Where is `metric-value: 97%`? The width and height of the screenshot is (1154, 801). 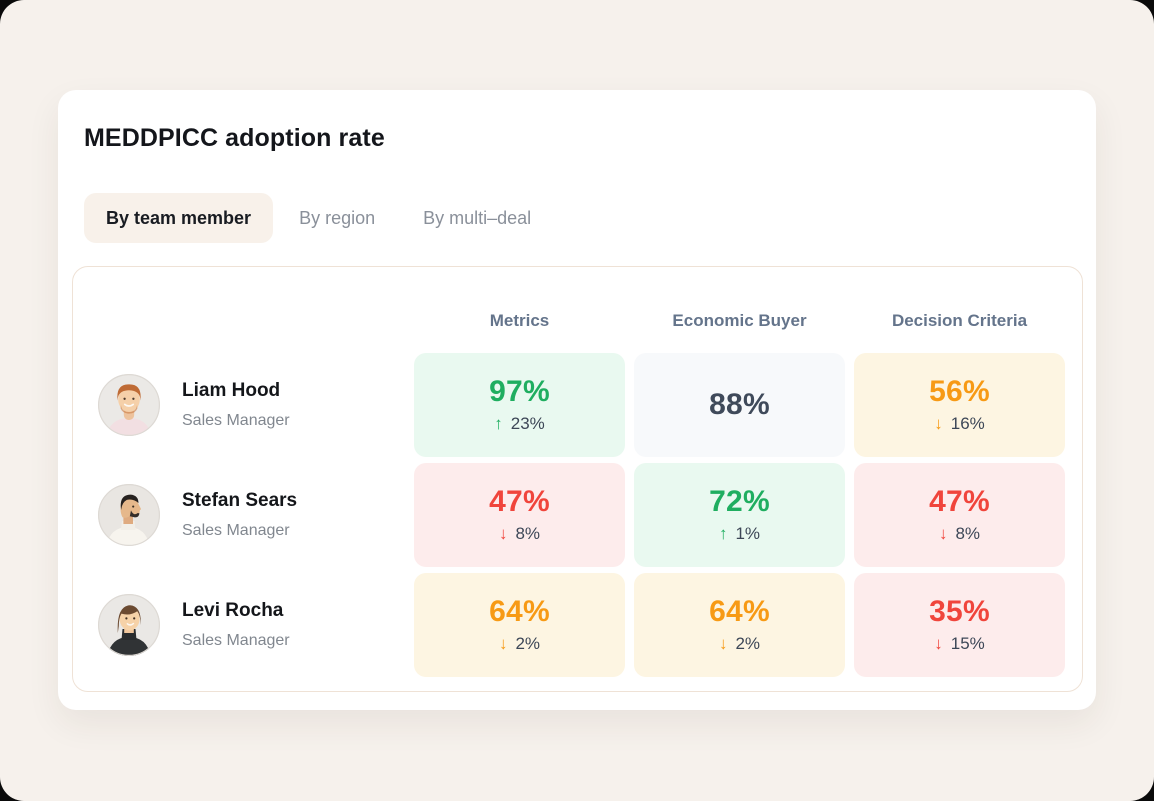
metric-value: 97% is located at coordinates (519, 391).